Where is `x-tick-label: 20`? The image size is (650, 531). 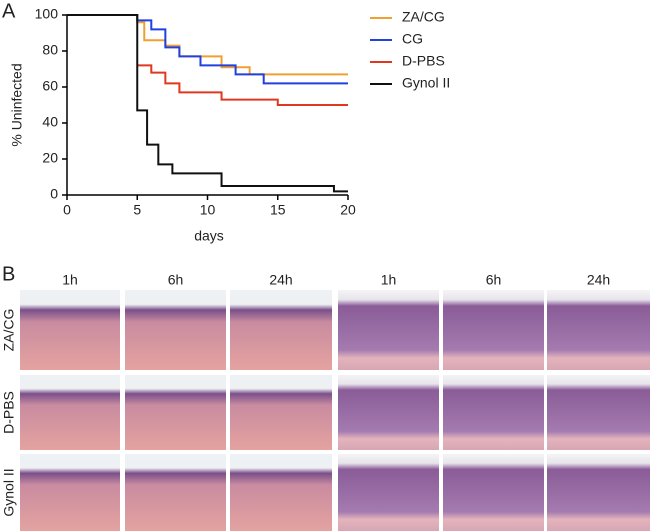
x-tick-label: 20 is located at coordinates (348, 210).